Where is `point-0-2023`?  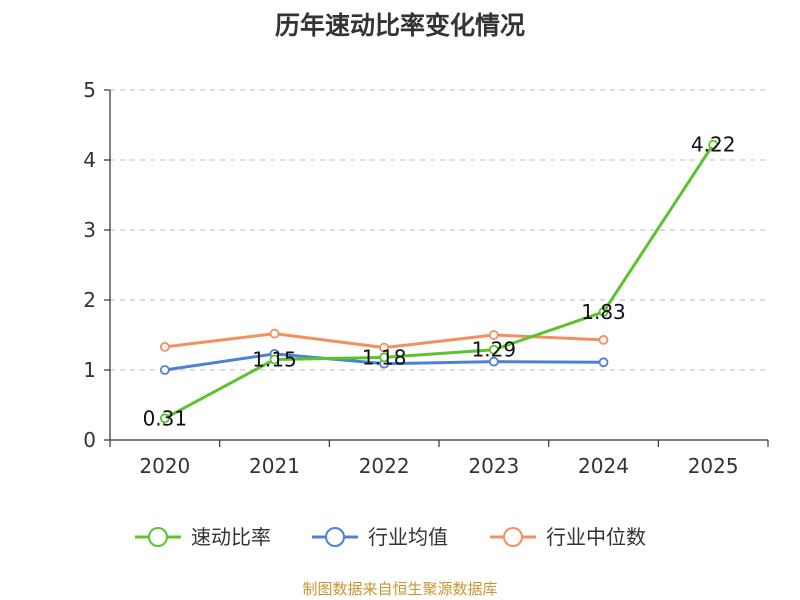
point-0-2023 is located at coordinates (493, 349).